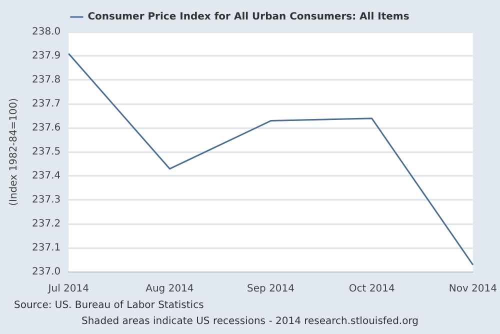 The width and height of the screenshot is (500, 334). Describe the element at coordinates (249, 17) in the screenshot. I see `legend-label: Consumer Price Index for All Urban Consumers: All Items` at that location.